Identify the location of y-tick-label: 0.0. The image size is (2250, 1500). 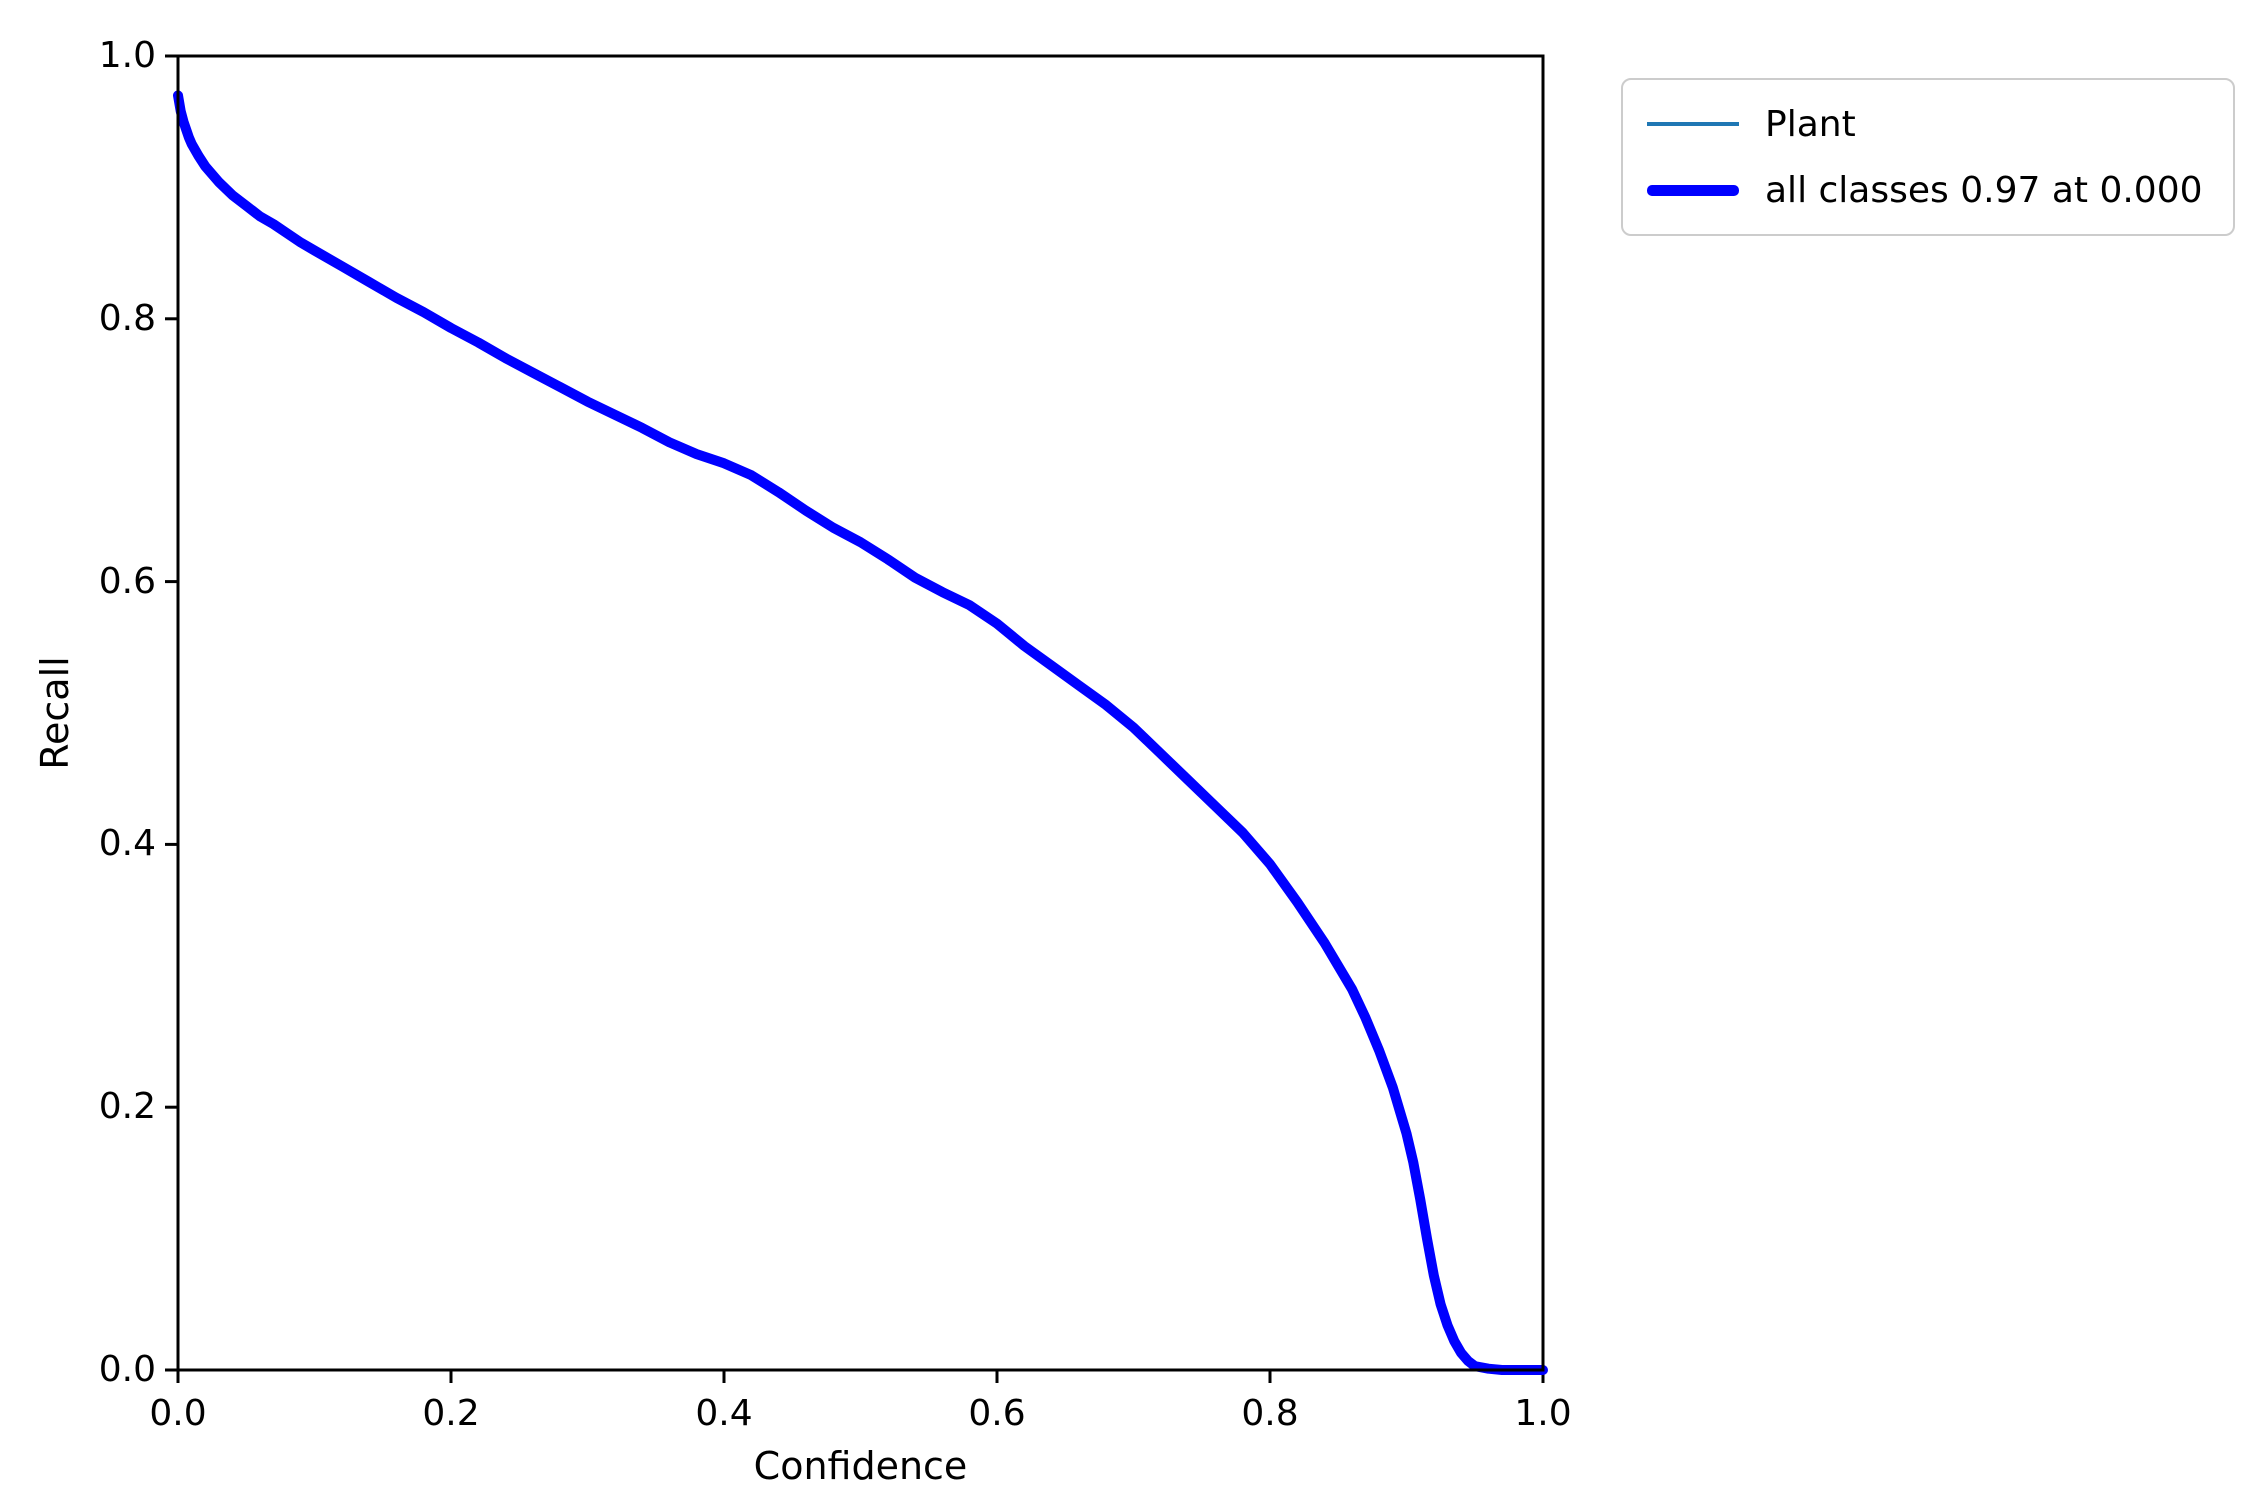
(127, 1369).